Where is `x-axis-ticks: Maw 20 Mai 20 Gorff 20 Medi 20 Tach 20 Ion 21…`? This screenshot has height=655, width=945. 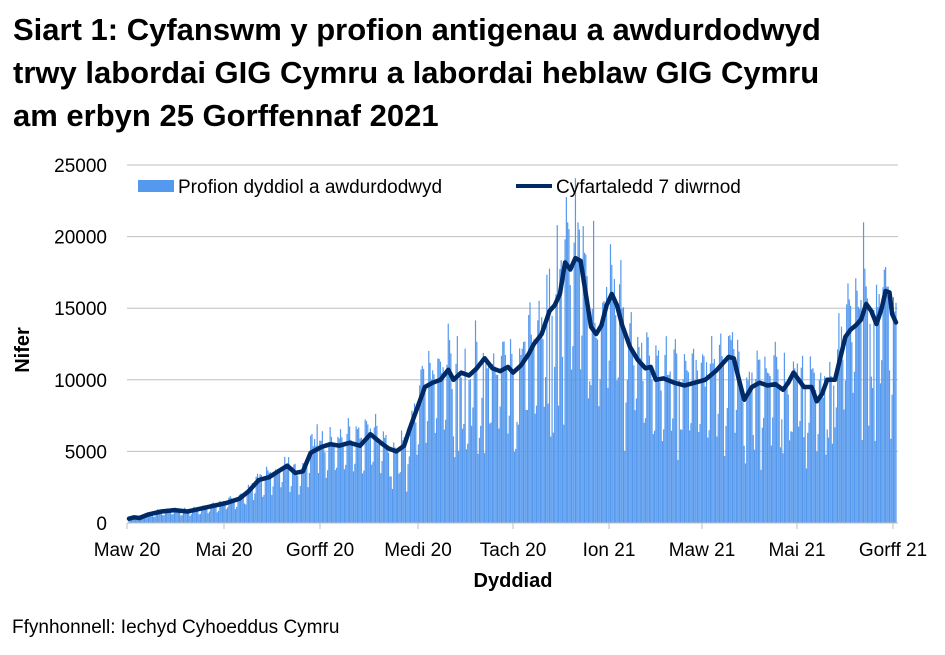 x-axis-ticks: Maw 20 Mai 20 Gorff 20 Medi 20 Tach 20 Ion 21… is located at coordinates (510, 542).